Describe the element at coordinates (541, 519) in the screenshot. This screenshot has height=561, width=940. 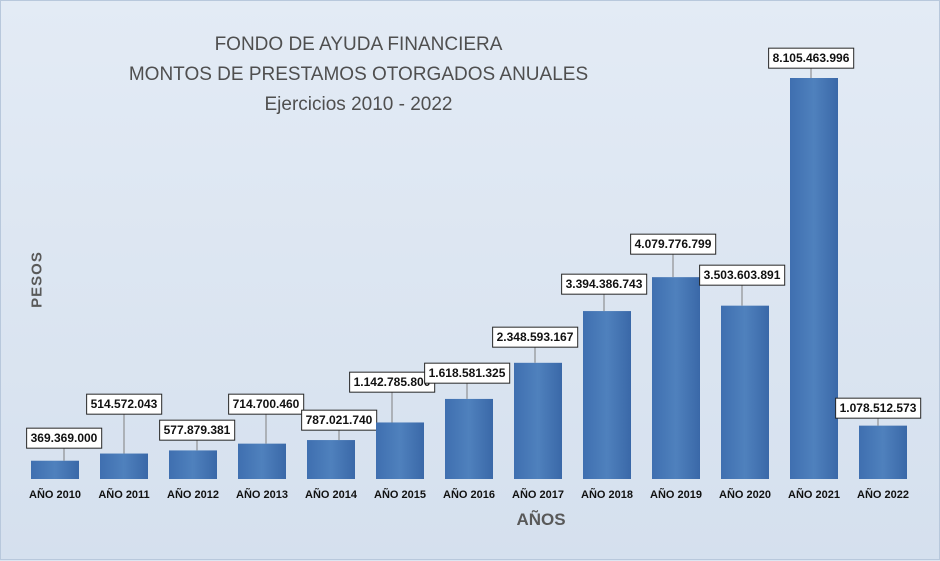
I see `x-axis-label: AÑOS` at that location.